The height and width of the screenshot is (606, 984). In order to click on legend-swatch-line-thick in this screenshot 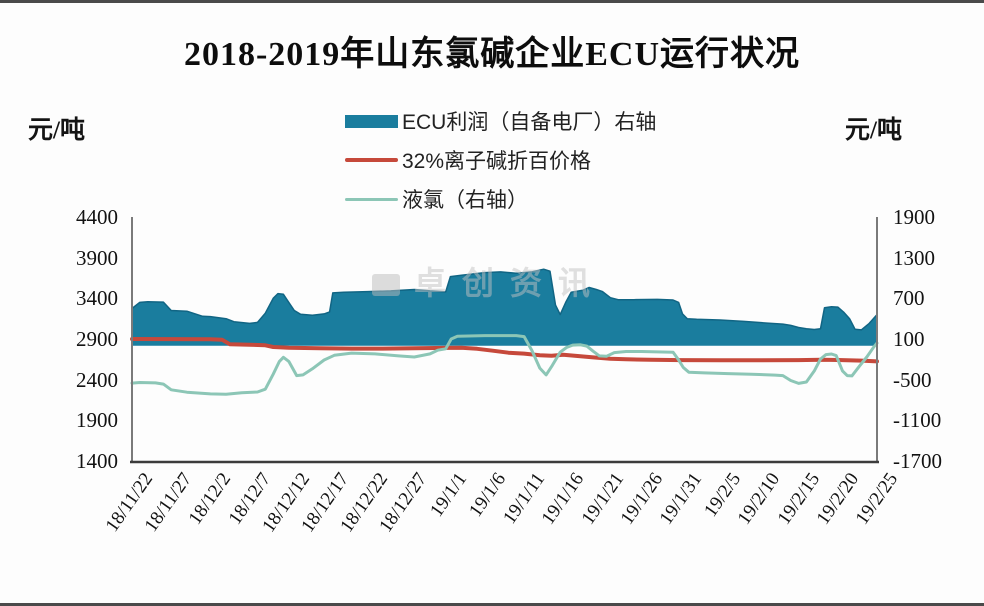, I will do `click(371, 160)`.